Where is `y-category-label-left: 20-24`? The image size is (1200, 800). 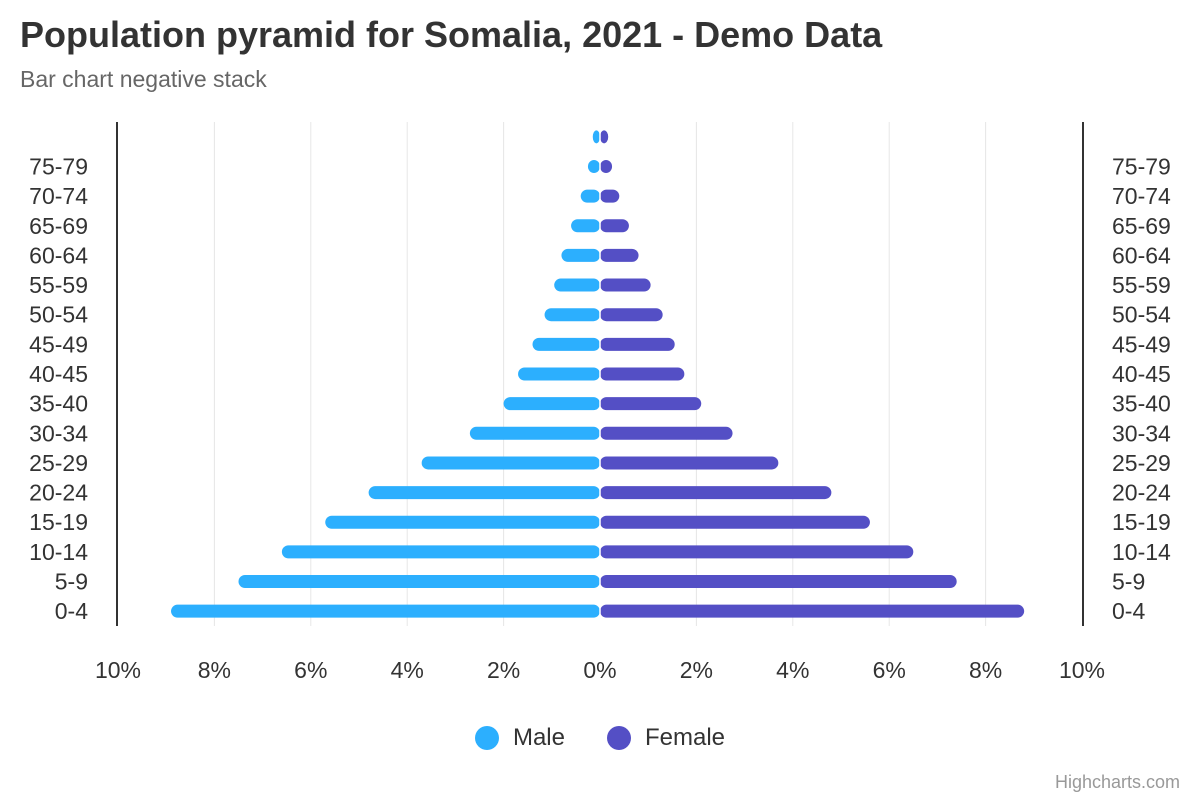
y-category-label-left: 20-24 is located at coordinates (58, 493).